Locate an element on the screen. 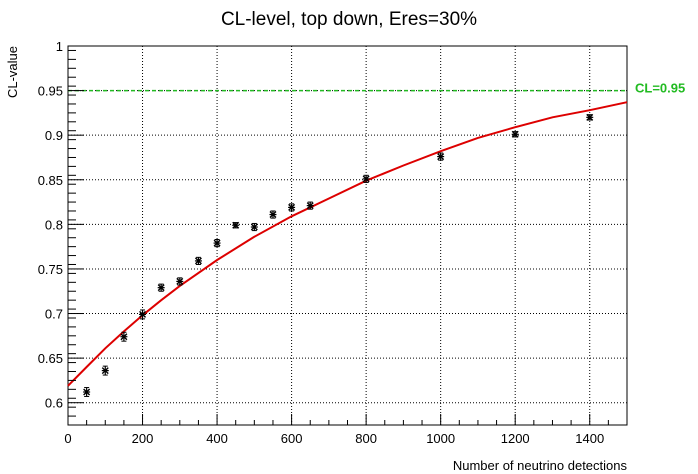 The height and width of the screenshot is (474, 698). reference-line-label: CL=0.95 is located at coordinates (660, 88).